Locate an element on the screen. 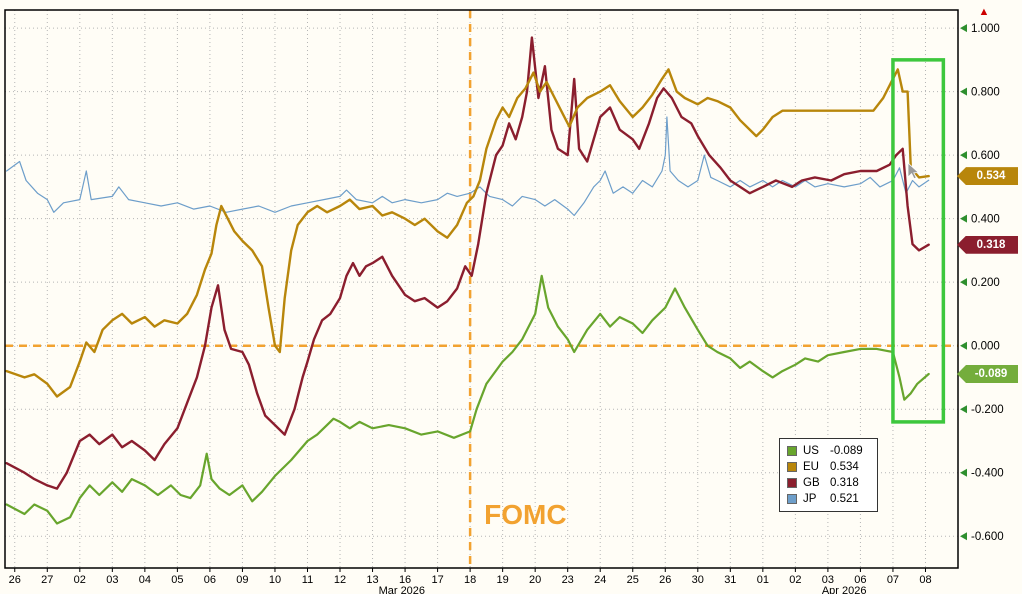 The width and height of the screenshot is (1022, 594). x-tick-label: 04 is located at coordinates (145, 580).